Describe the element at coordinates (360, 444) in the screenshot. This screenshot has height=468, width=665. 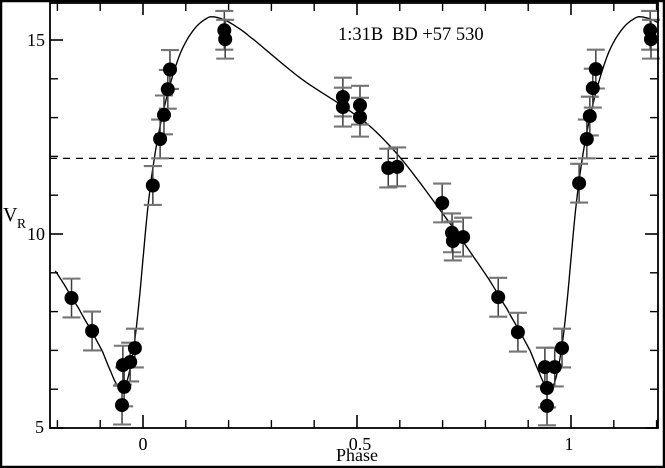
I see `x-tick-label-0.5: 0.5` at that location.